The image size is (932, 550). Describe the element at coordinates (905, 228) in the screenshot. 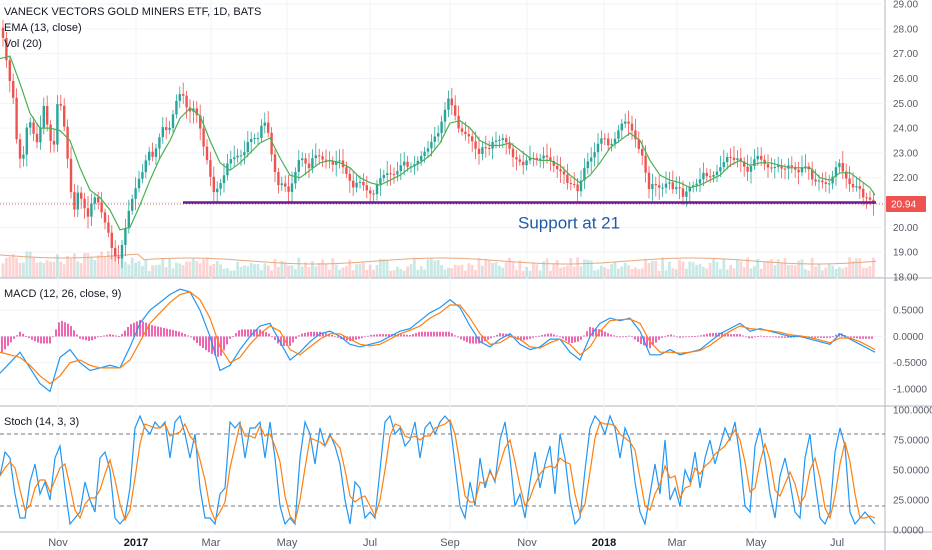

I see `price-tick-label: 20.00` at that location.